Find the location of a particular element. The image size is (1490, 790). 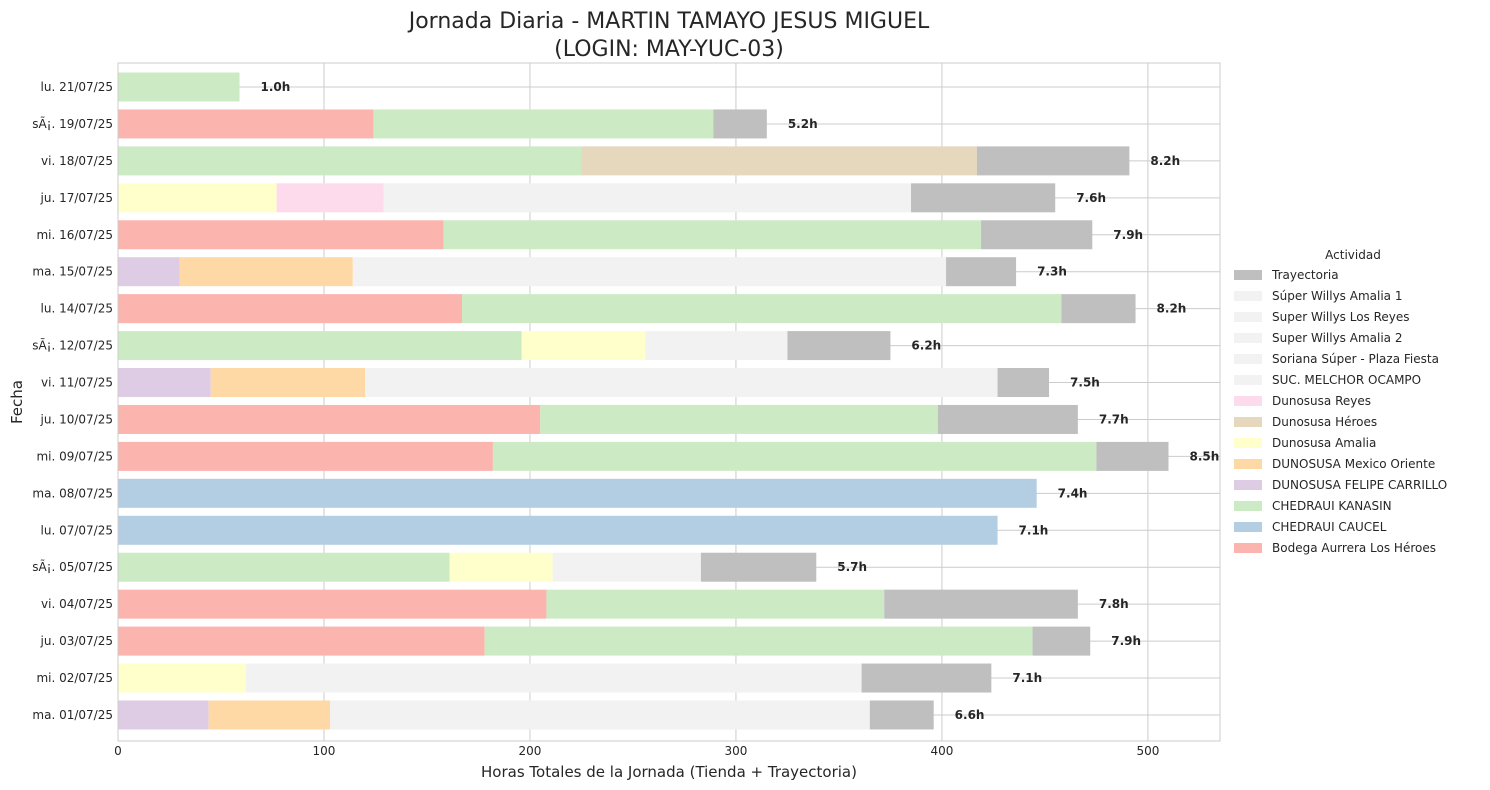

y-tick-label: mi. 09/07/25 is located at coordinates (74, 456).